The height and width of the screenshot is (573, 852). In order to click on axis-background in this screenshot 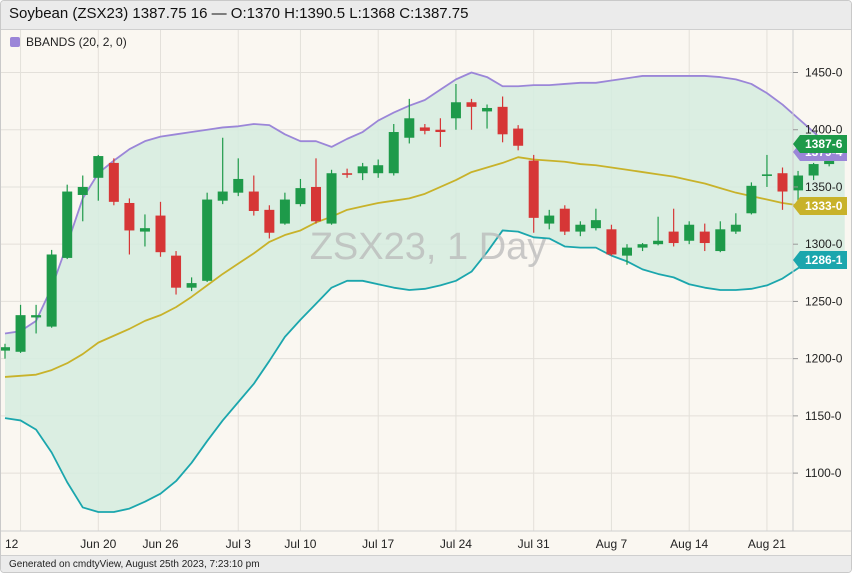, I will do `click(822, 292)`.